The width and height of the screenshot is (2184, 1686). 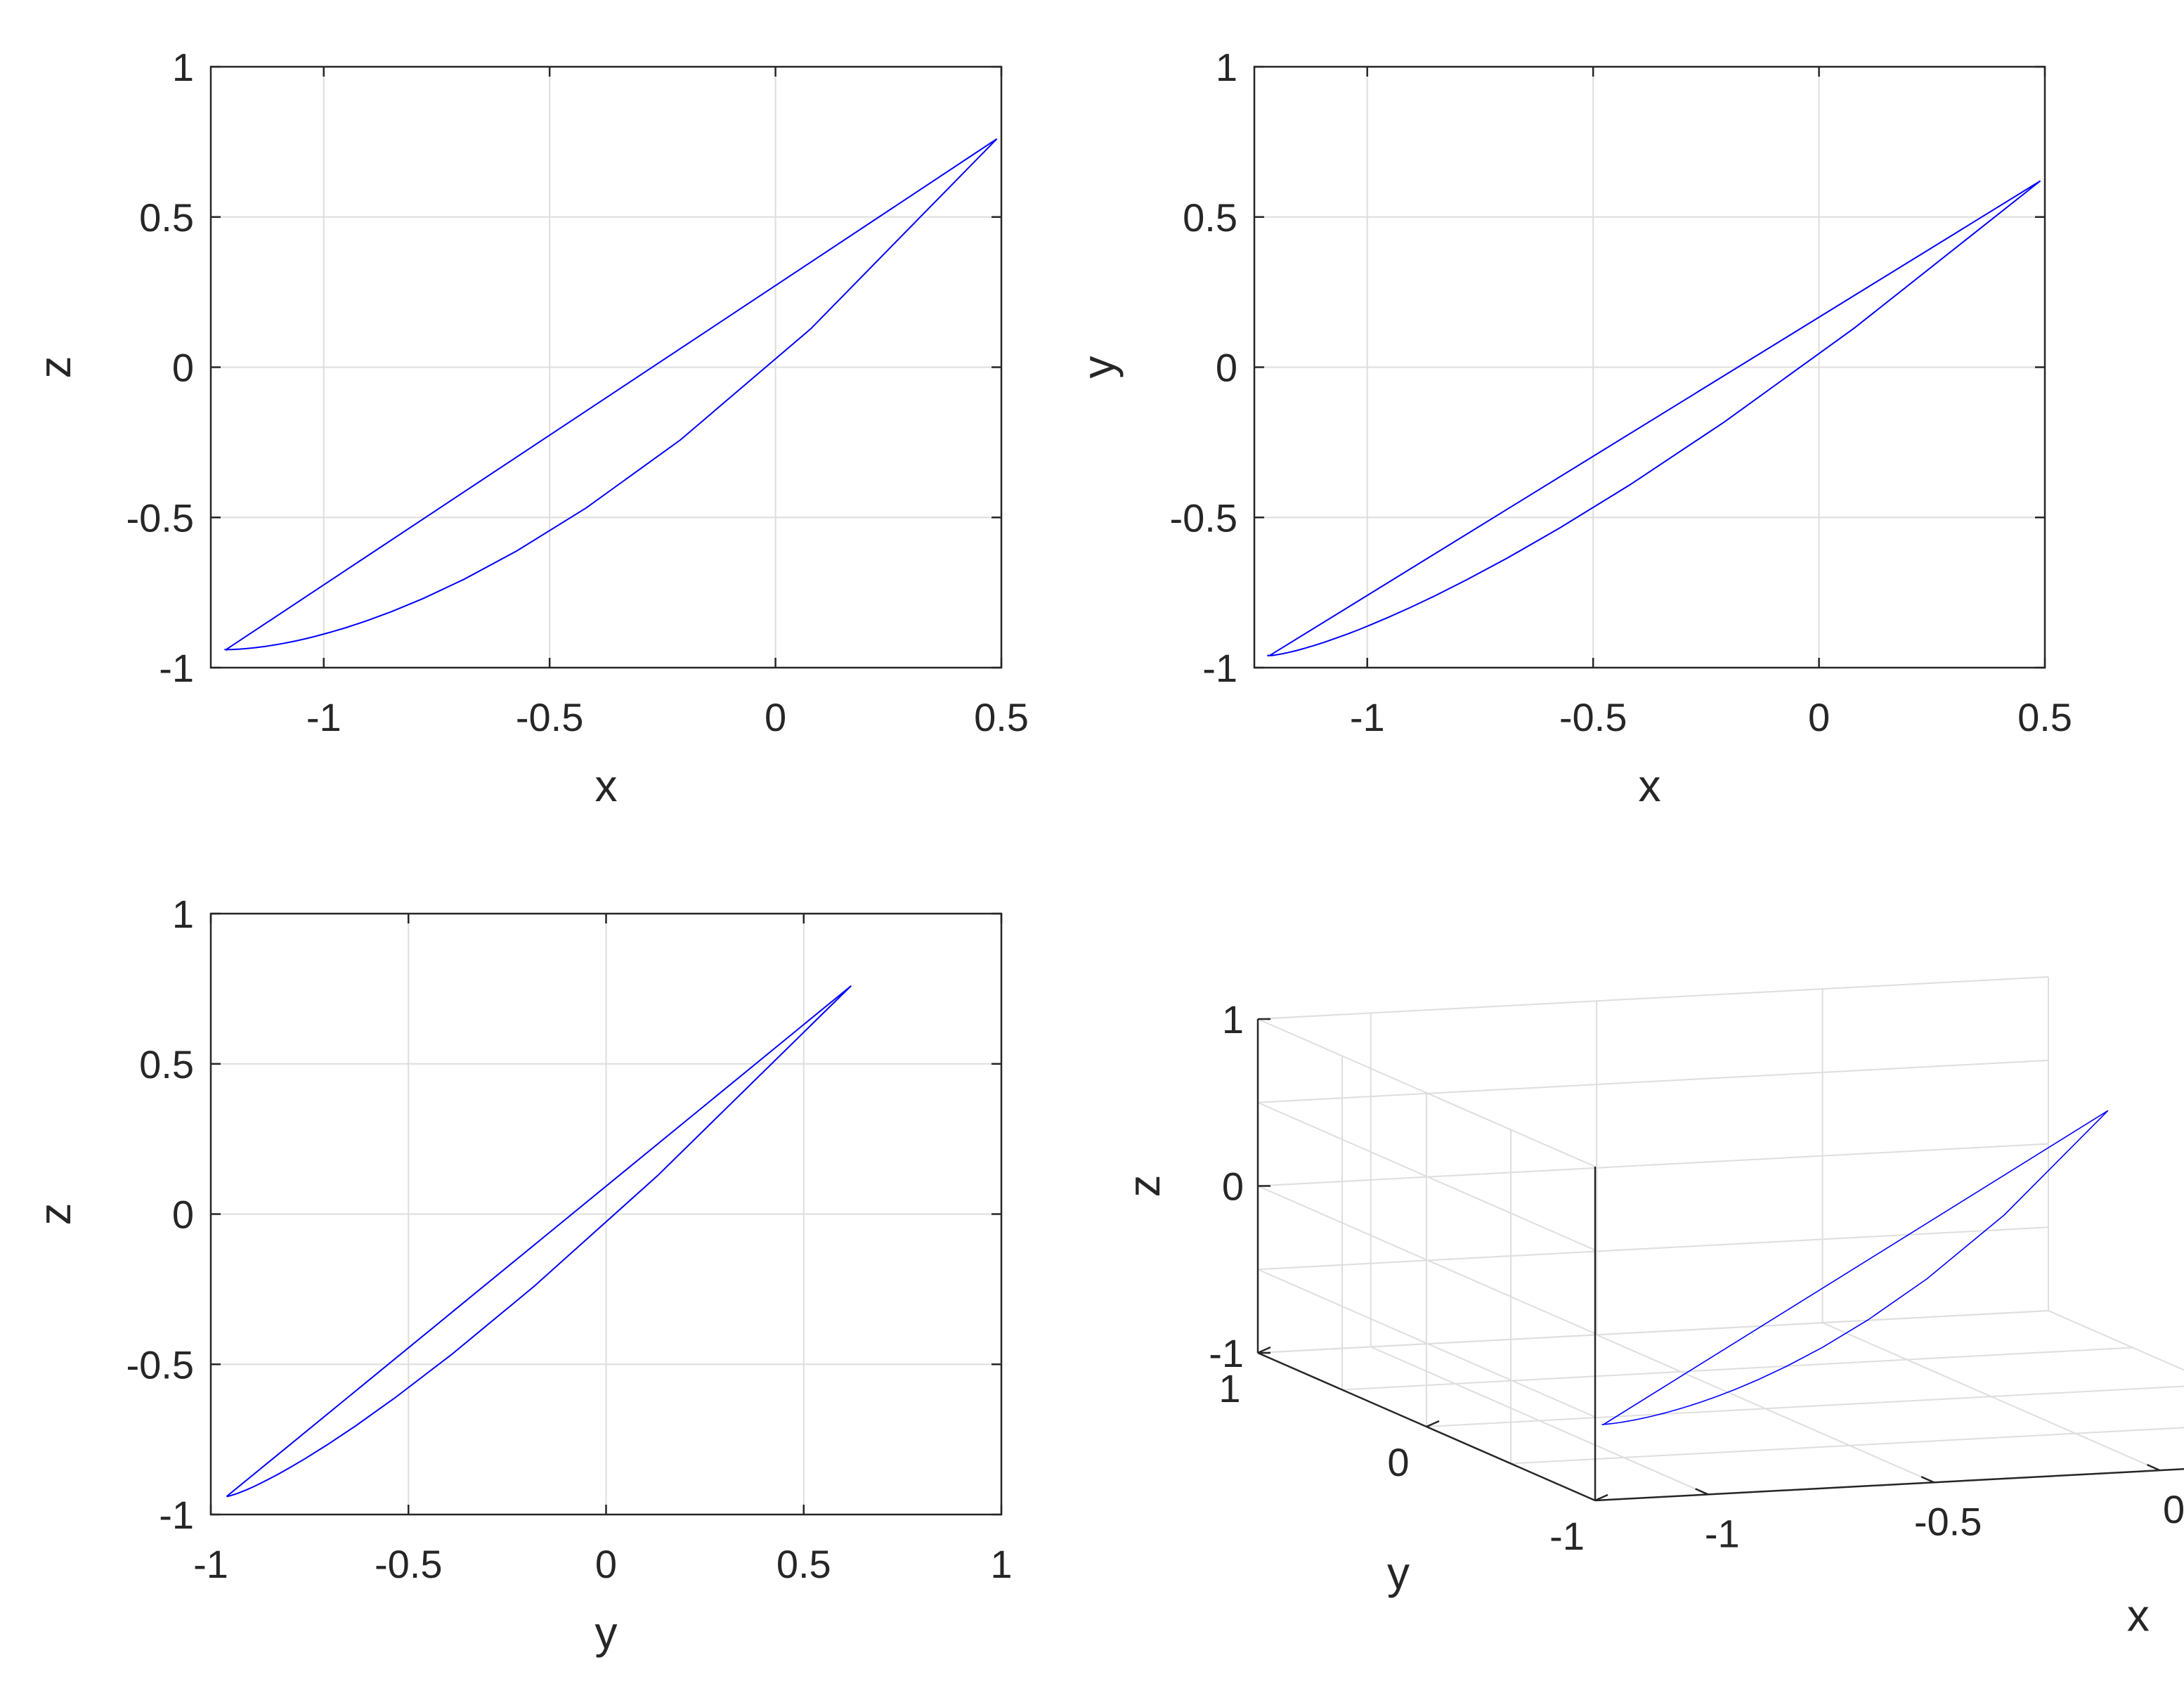 What do you see at coordinates (1226, 1353) in the screenshot?
I see `z-tick-label: -1` at bounding box center [1226, 1353].